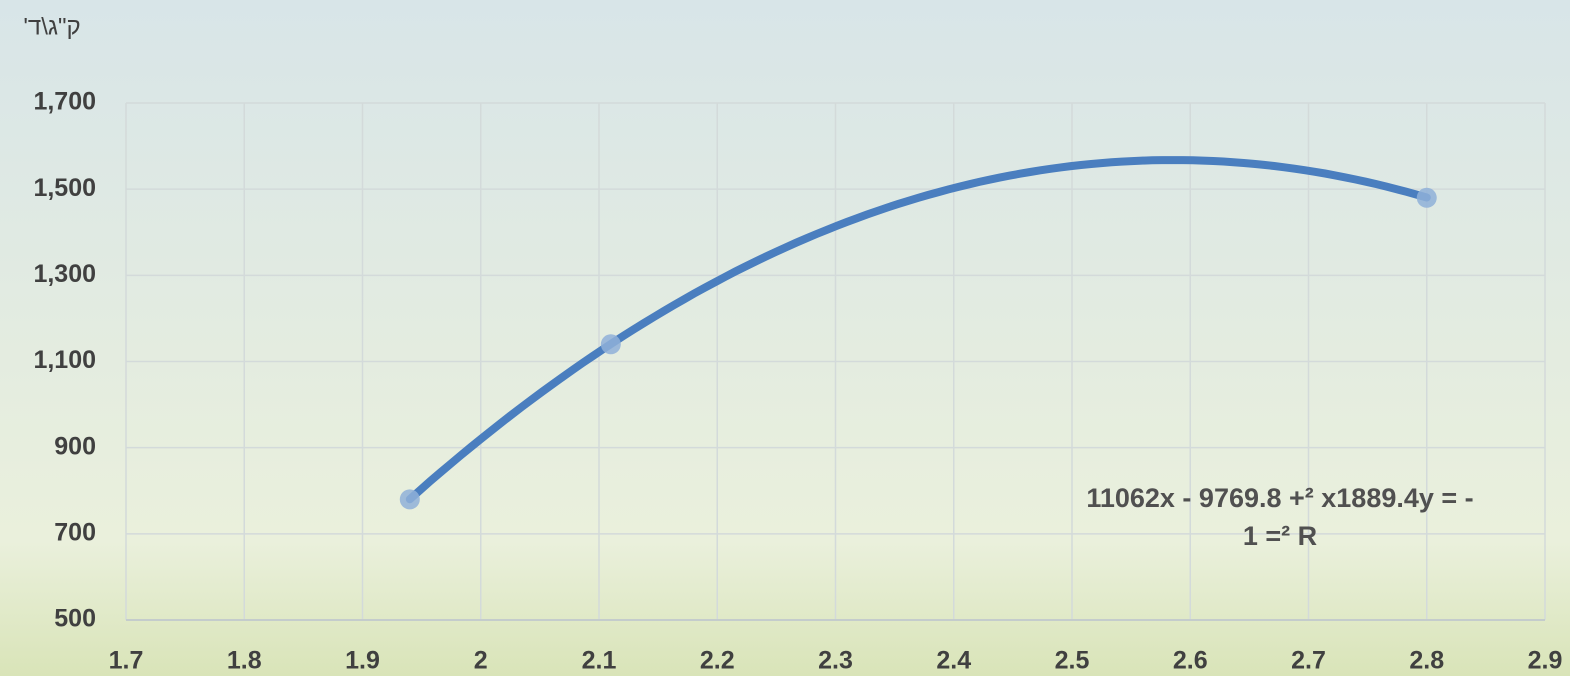 This screenshot has width=1570, height=676. I want to click on y-tick-label: 500, so click(75, 619).